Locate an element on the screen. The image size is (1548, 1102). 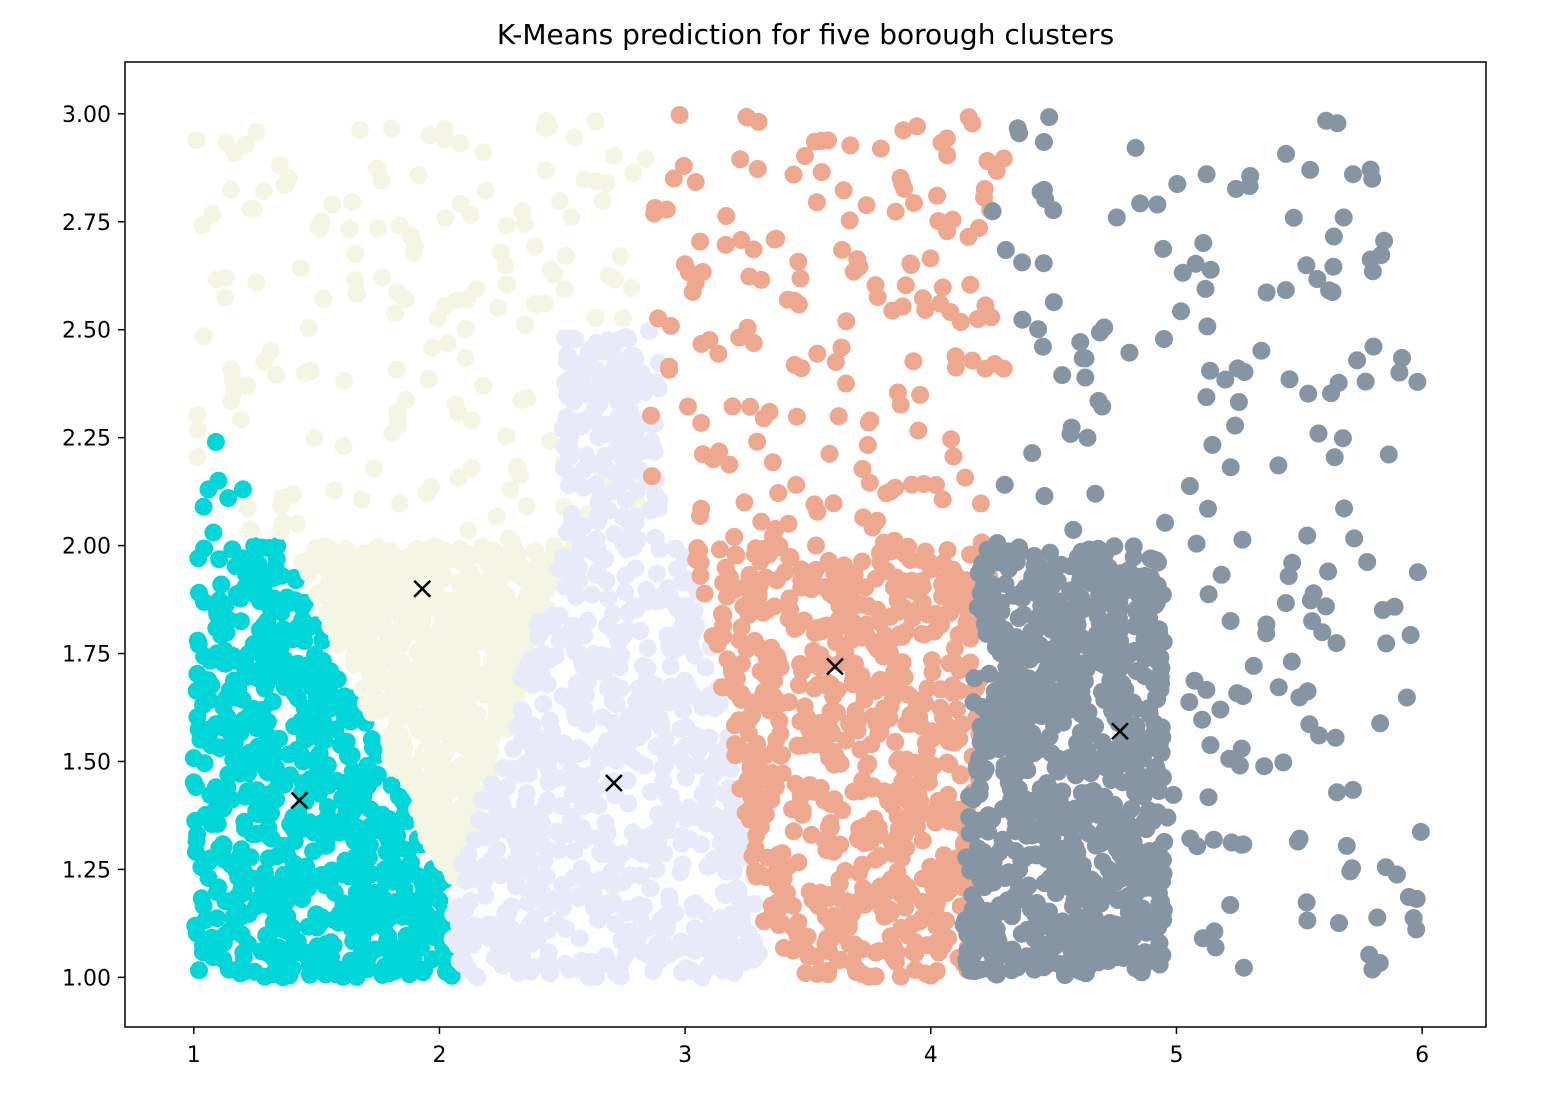
x-tick-label: 5 is located at coordinates (1176, 1055).